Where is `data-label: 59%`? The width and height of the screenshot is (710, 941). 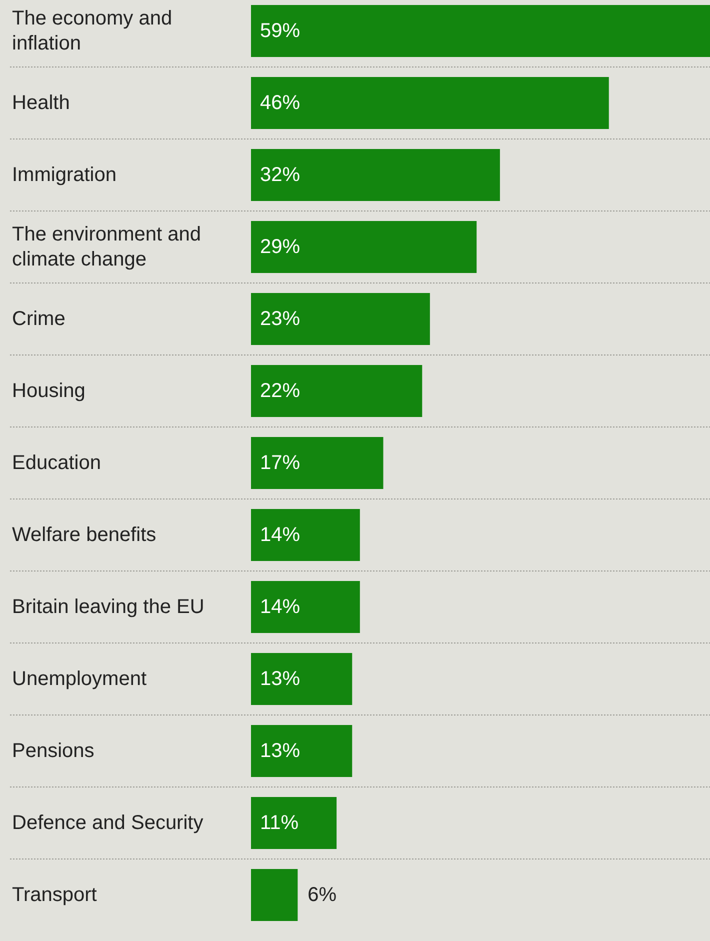 data-label: 59% is located at coordinates (280, 31).